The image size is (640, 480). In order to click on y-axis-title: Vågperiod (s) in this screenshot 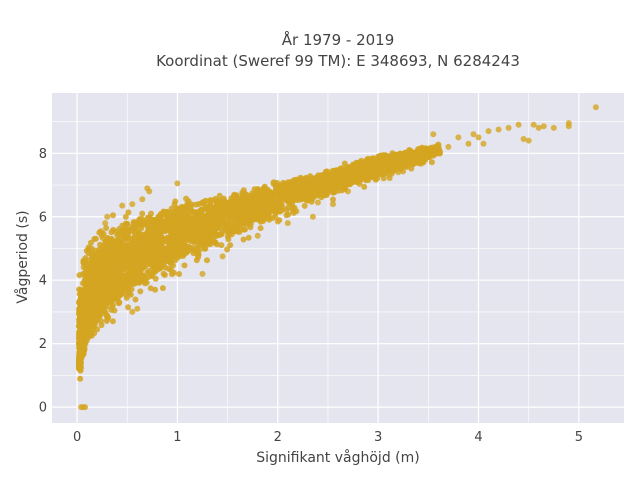, I will do `click(22, 256)`.